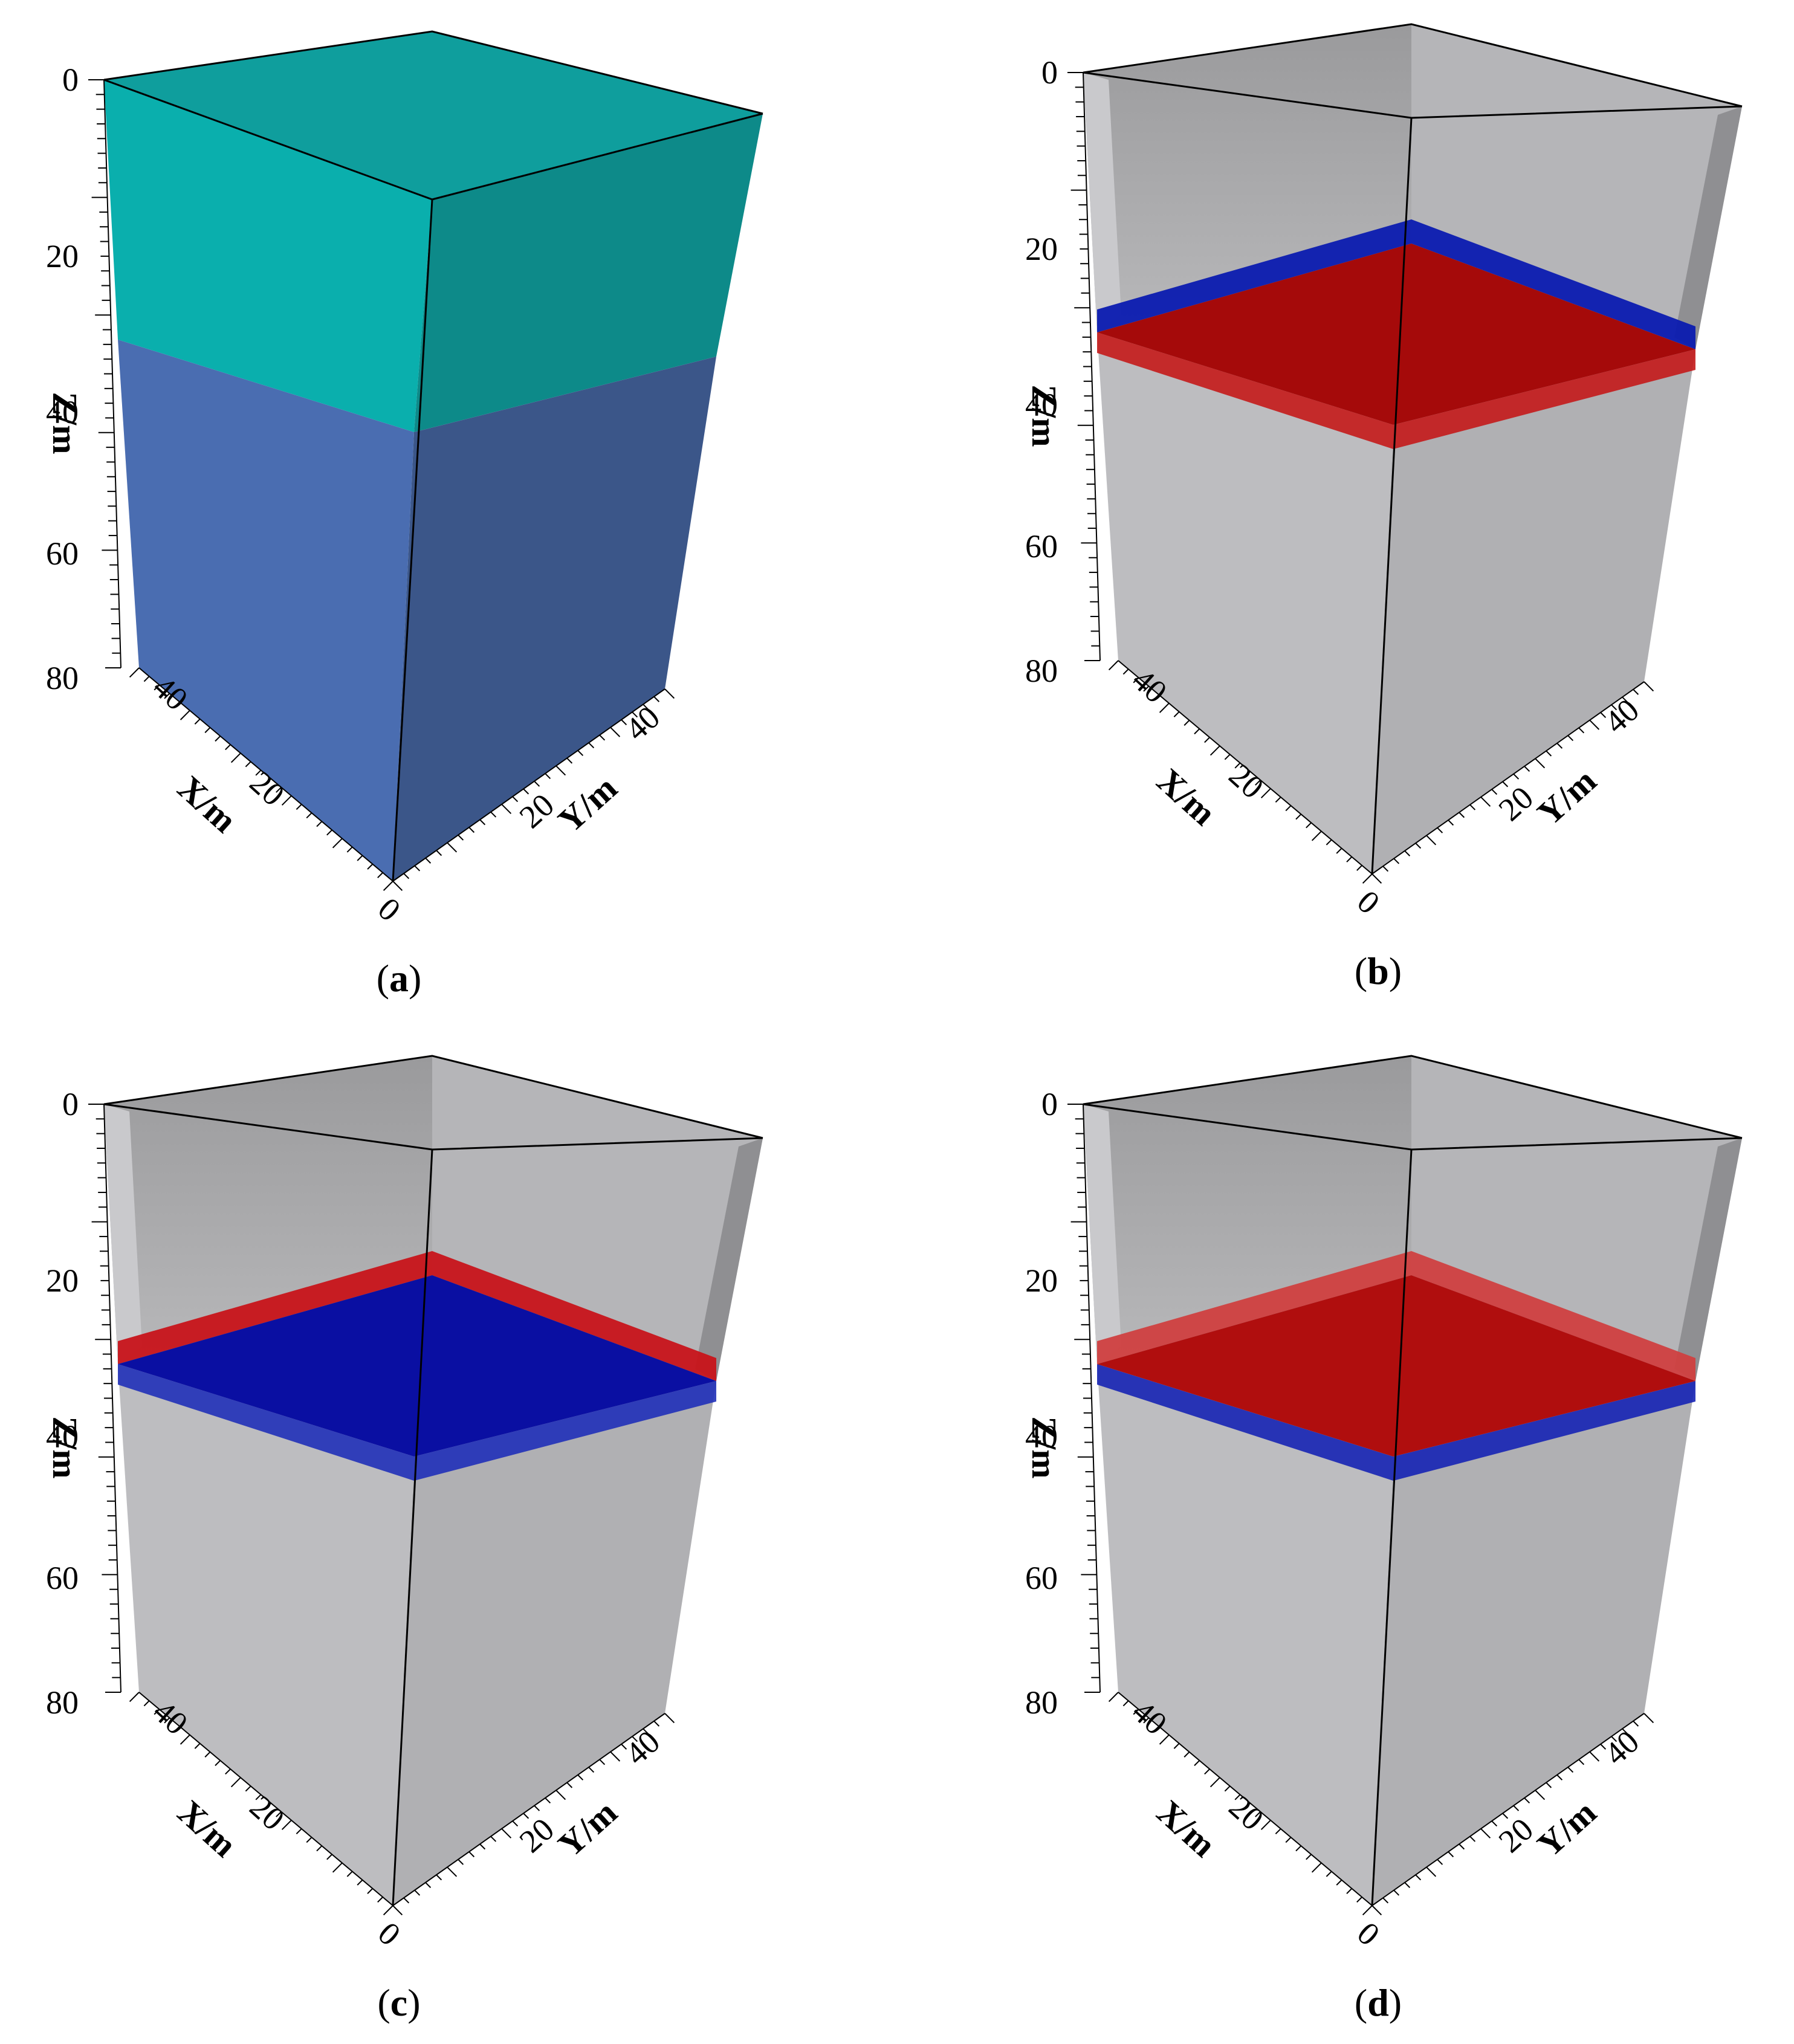 The width and height of the screenshot is (1794, 2044). Describe the element at coordinates (70, 1104) in the screenshot. I see `z-tick-label: 0` at that location.